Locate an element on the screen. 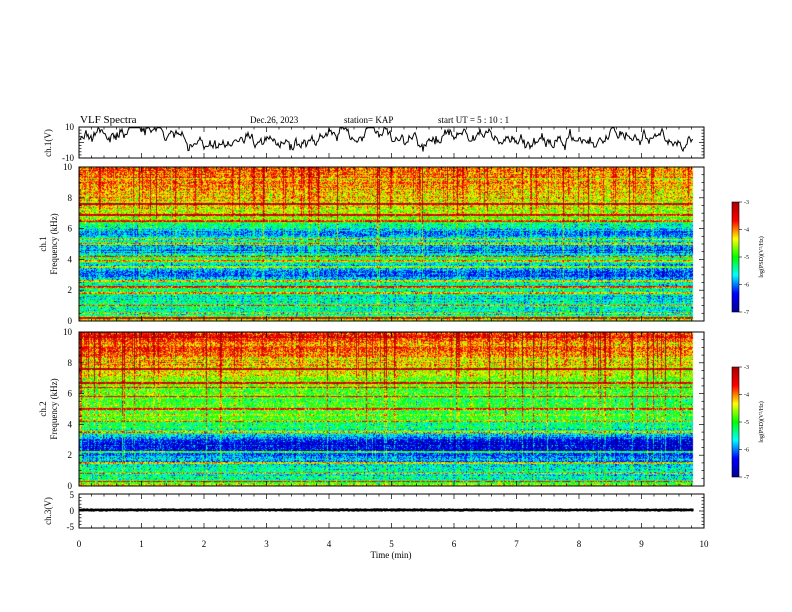  ch1-colorbar: -3 -4 -5 -6 -7 log(PSD)(V²/Hz) is located at coordinates (748, 258).